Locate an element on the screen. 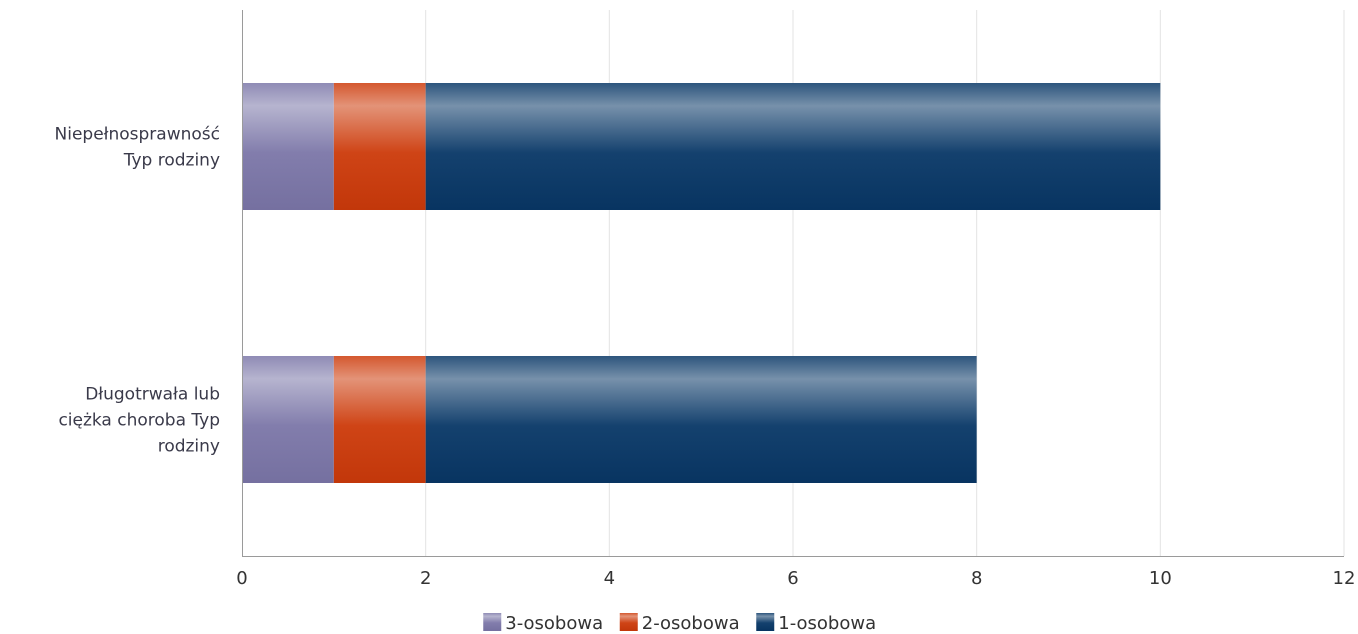 The height and width of the screenshot is (634, 1358). legend-item-2-osobowa: 2-osobowa is located at coordinates (679, 623).